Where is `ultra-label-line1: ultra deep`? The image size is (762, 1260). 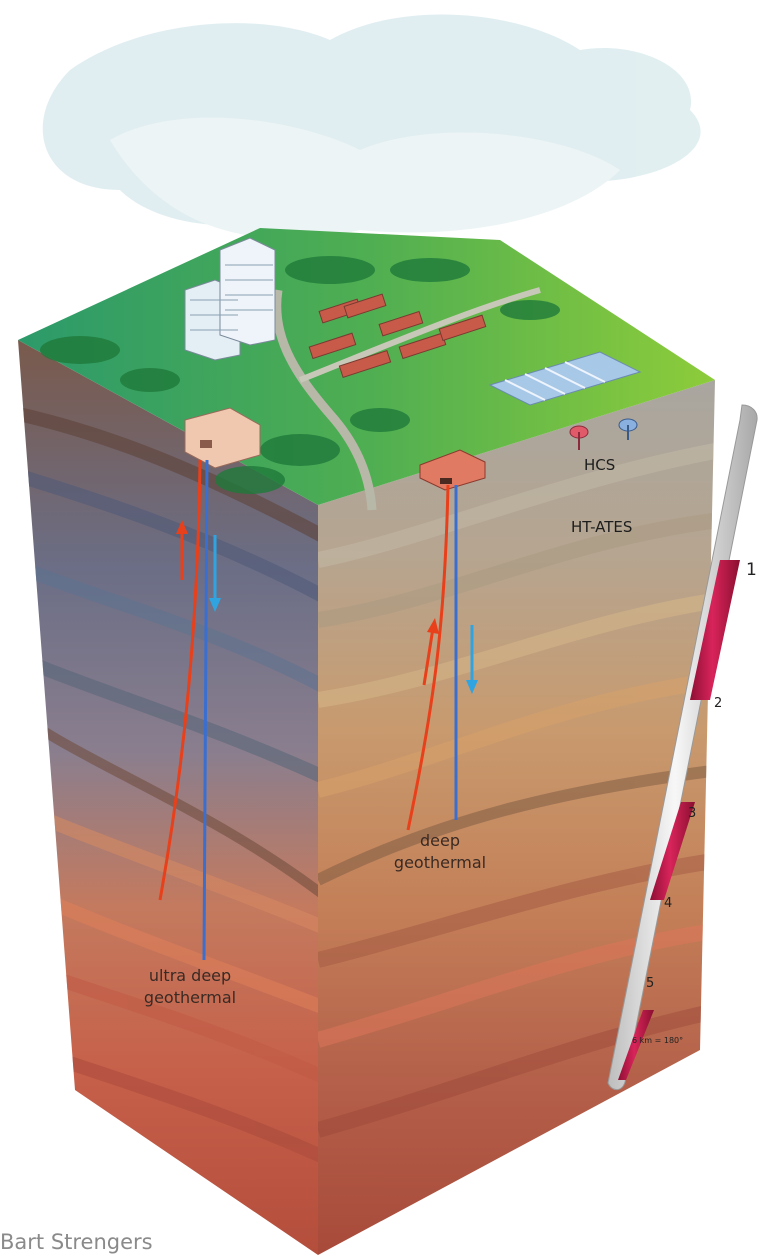 ultra-label-line1: ultra deep is located at coordinates (190, 975).